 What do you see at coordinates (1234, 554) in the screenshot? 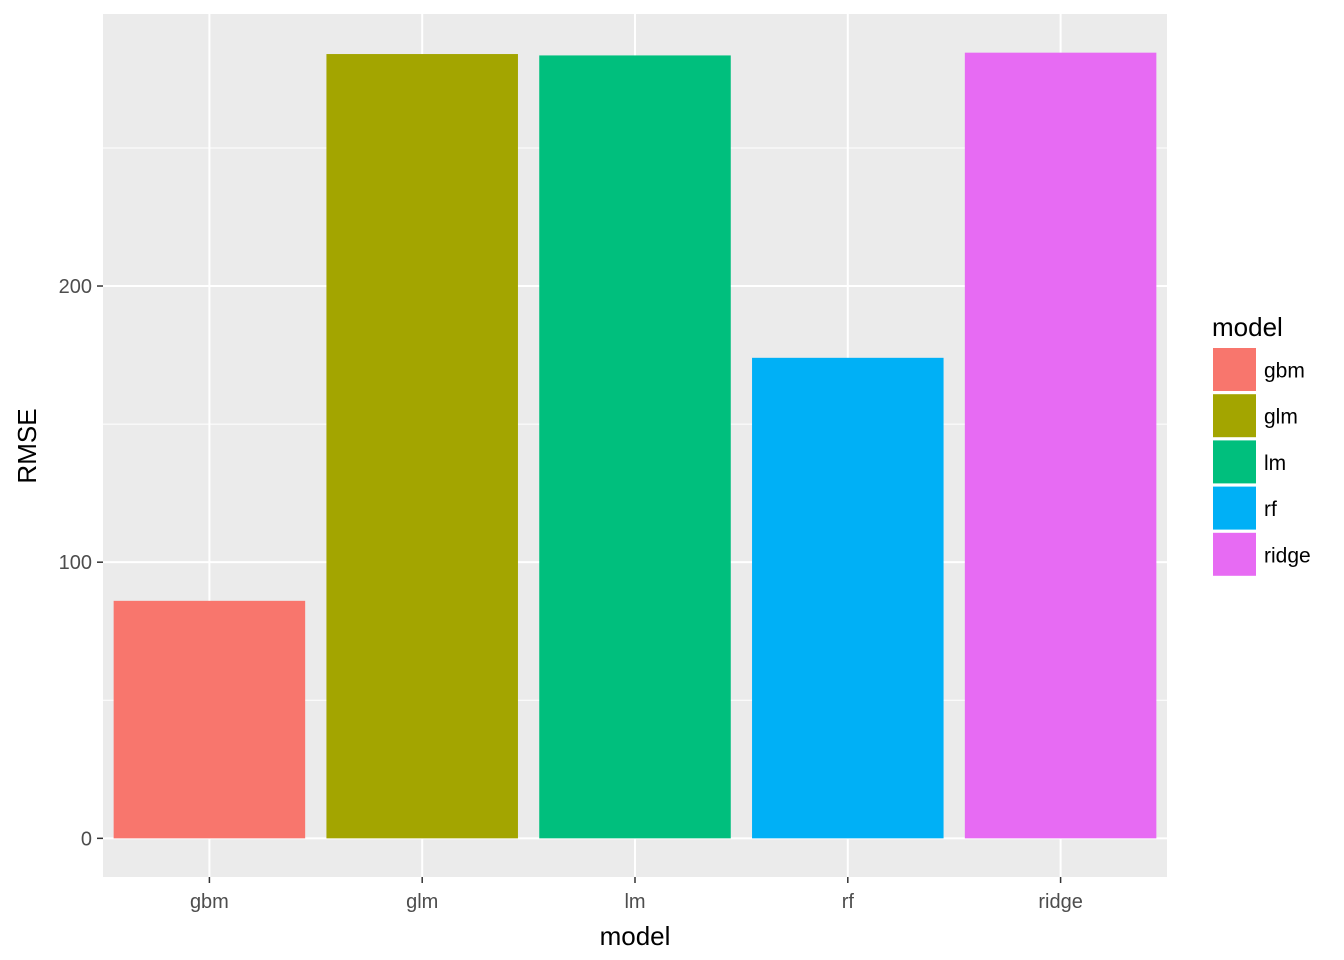
I see `legend-key-ridge` at bounding box center [1234, 554].